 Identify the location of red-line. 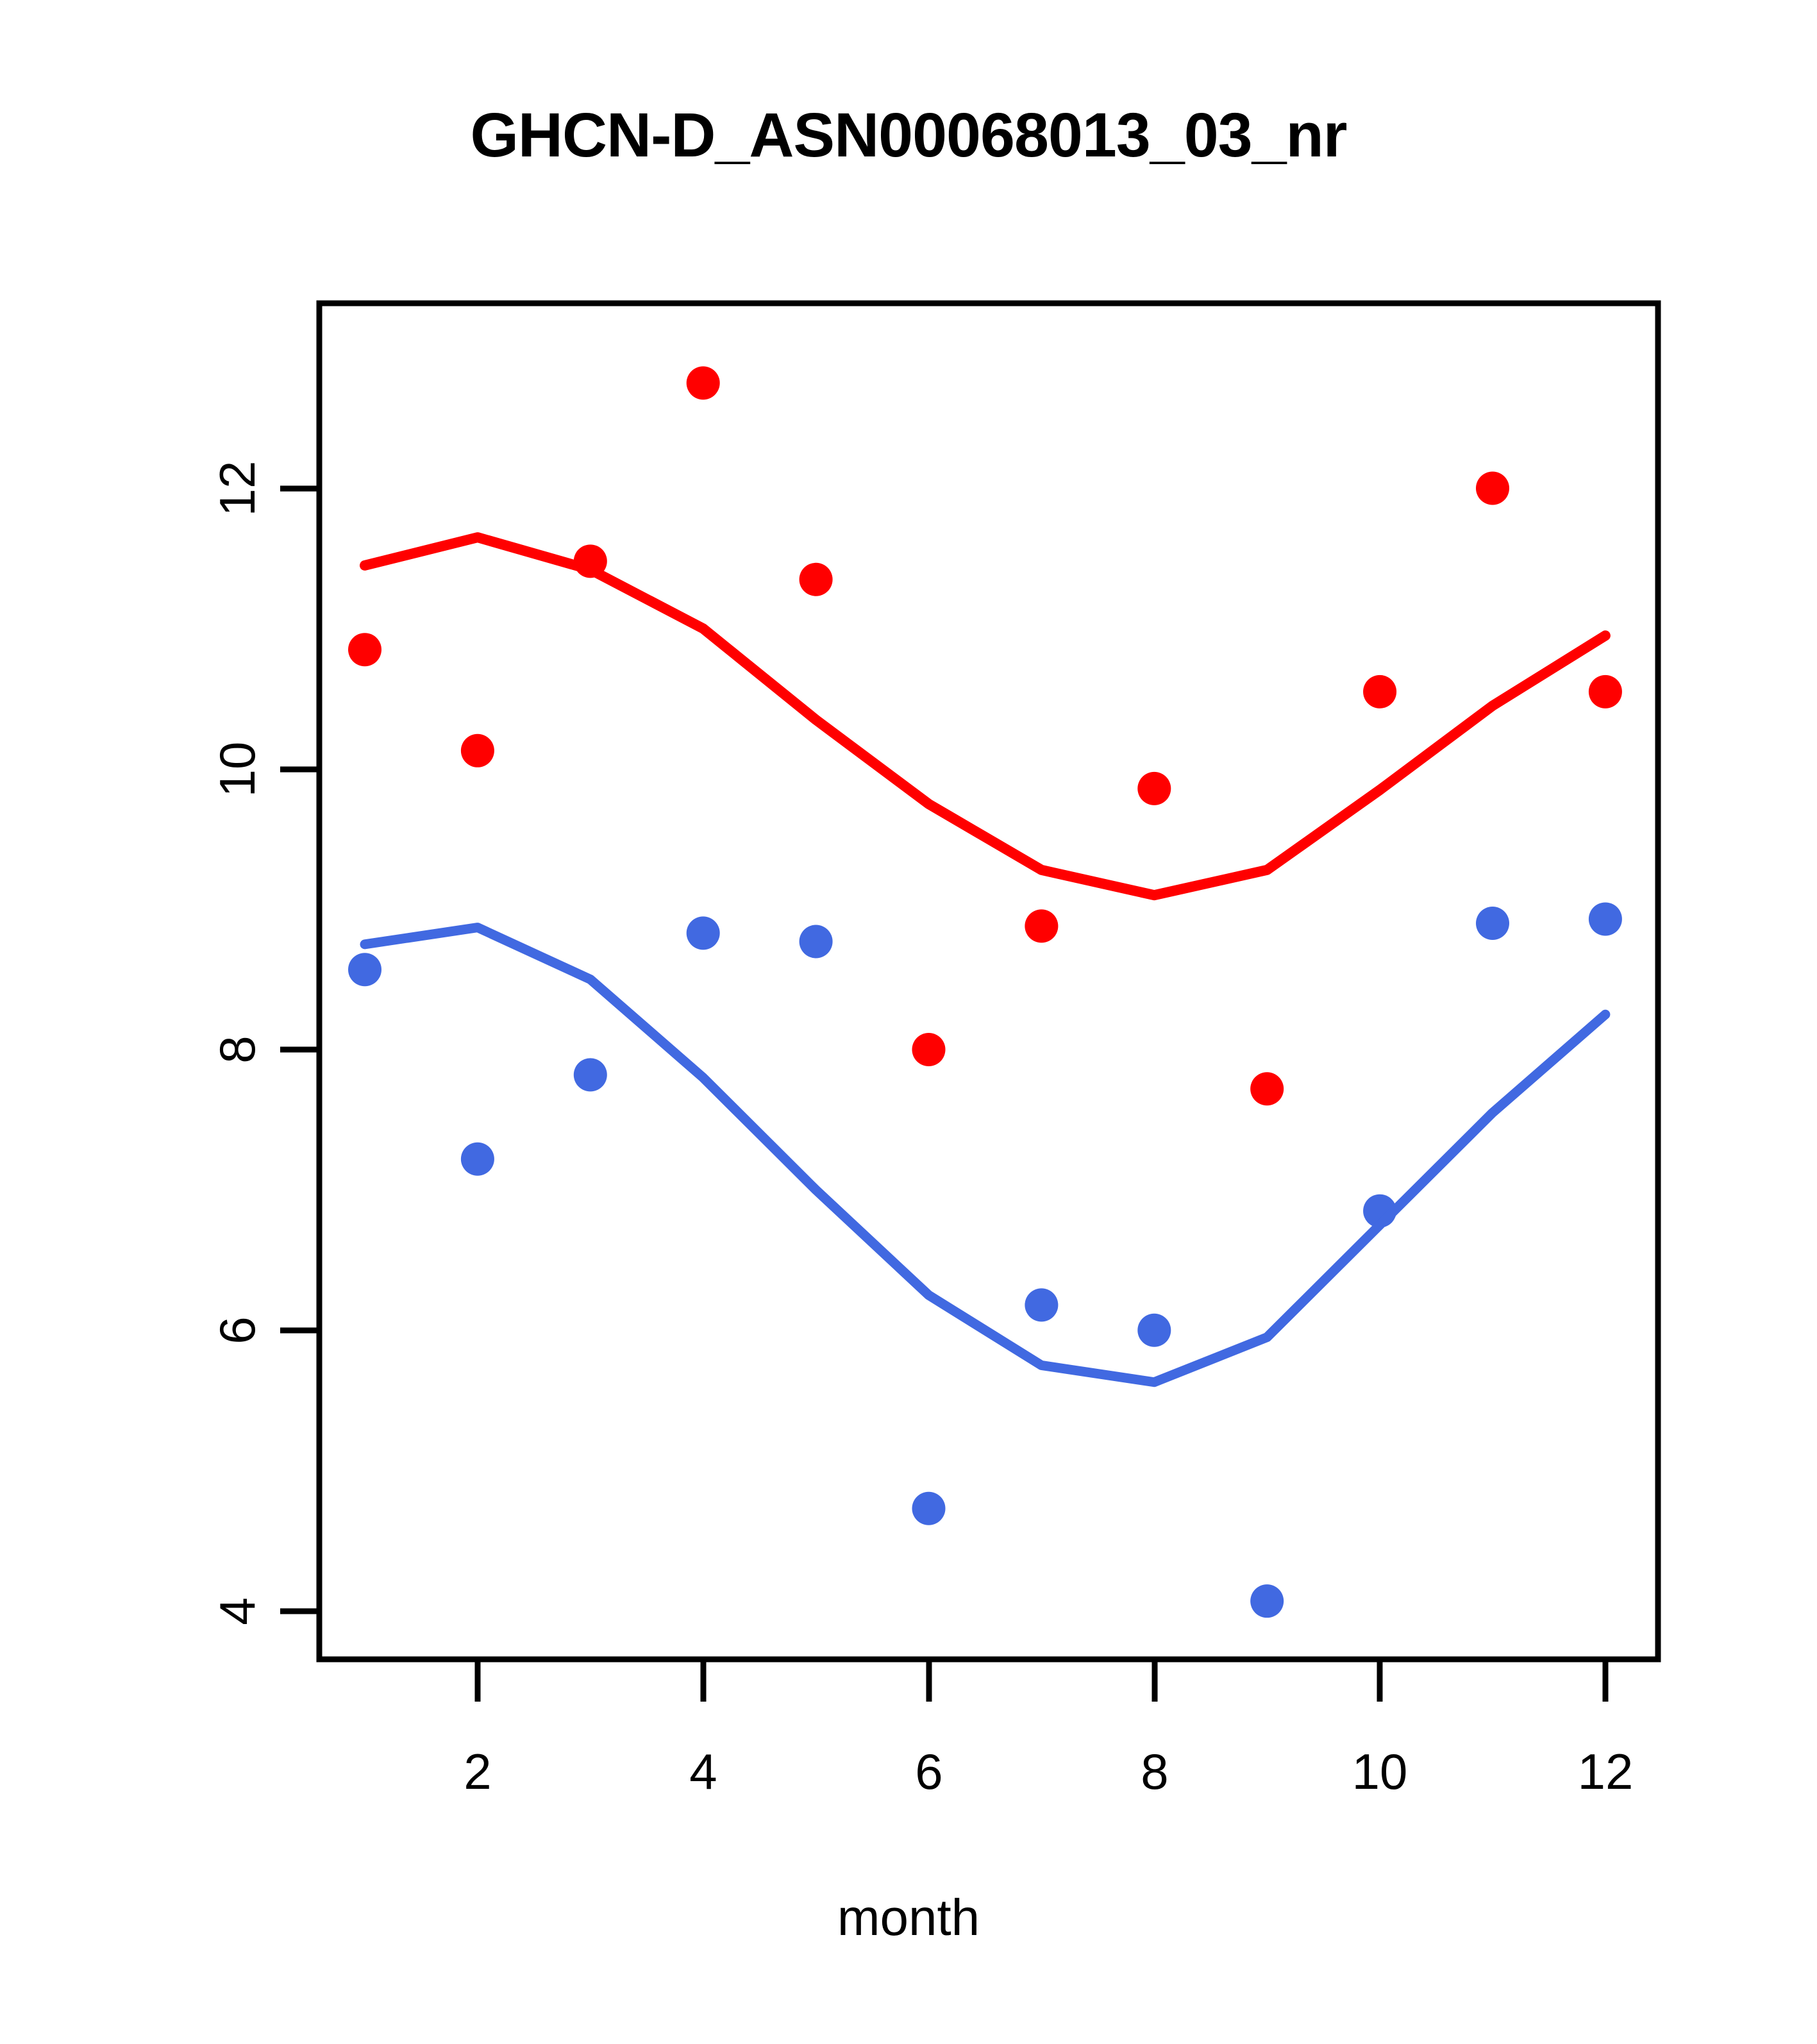
(986, 716).